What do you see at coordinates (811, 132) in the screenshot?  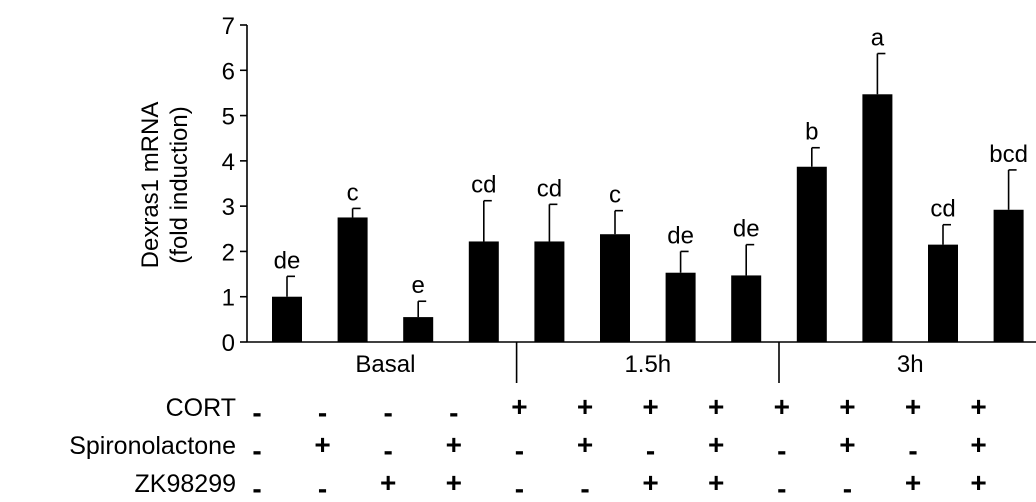 I see `significance-letter: b` at bounding box center [811, 132].